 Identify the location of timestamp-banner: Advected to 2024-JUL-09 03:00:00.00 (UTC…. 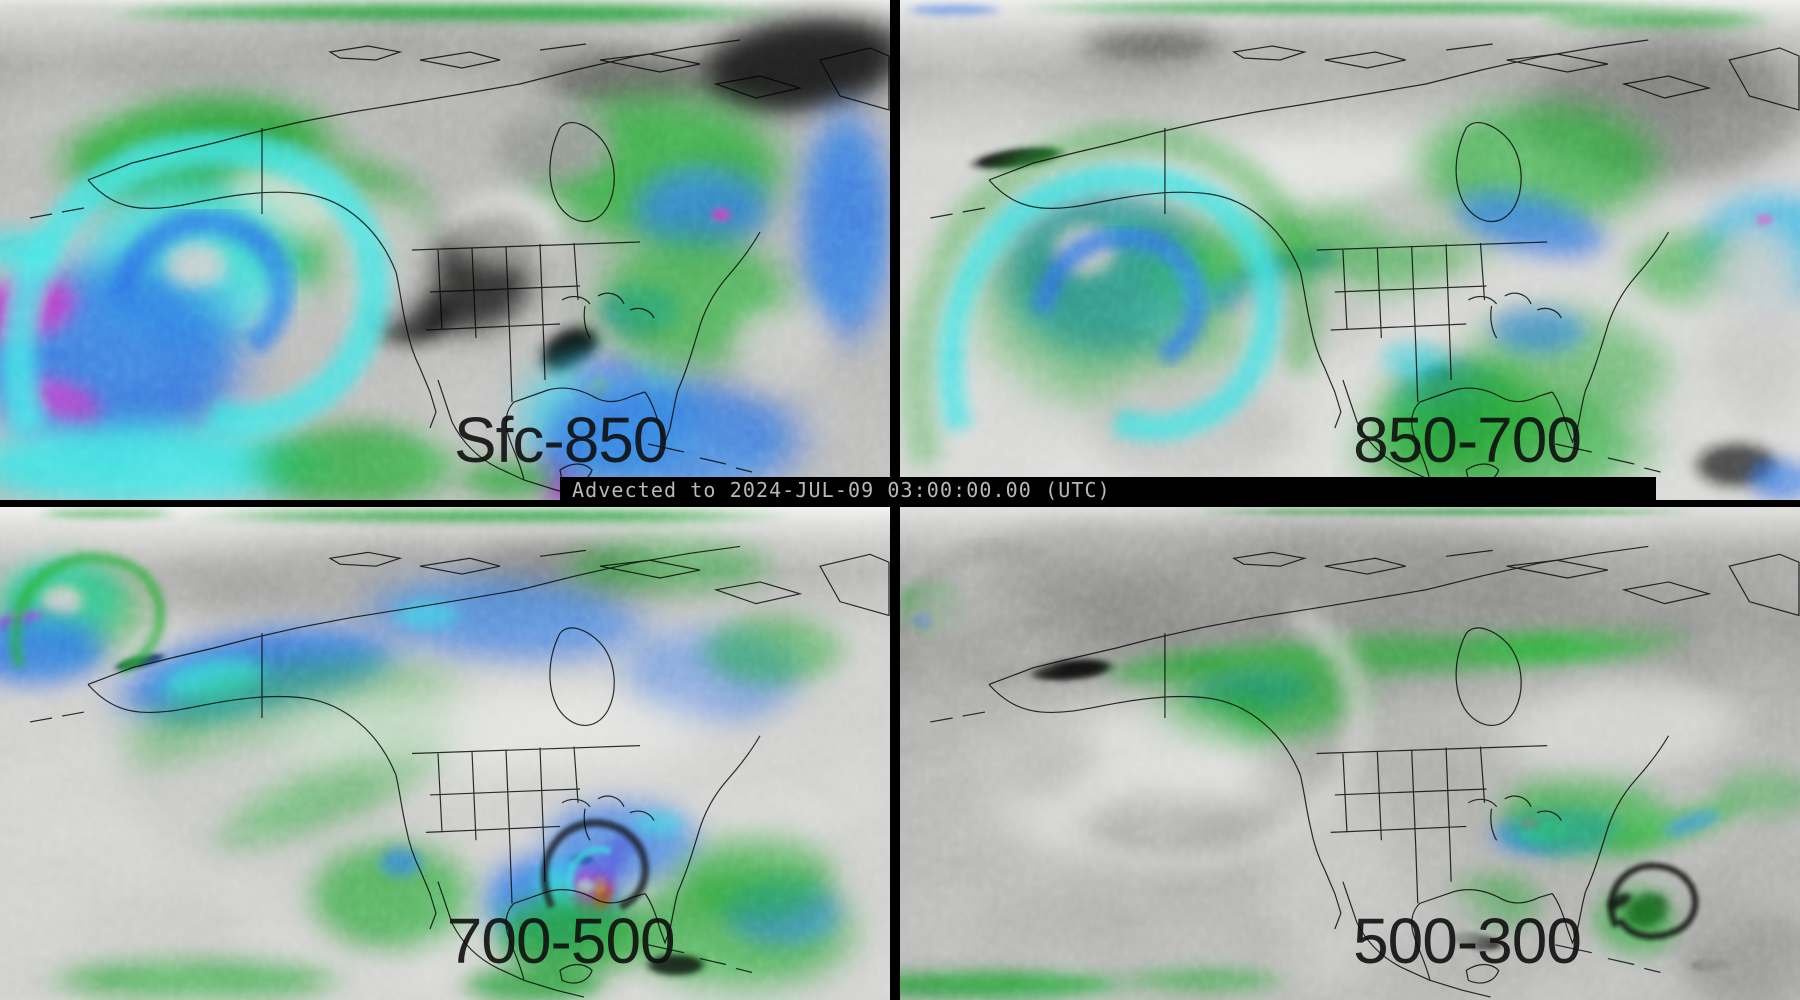
(1108, 490).